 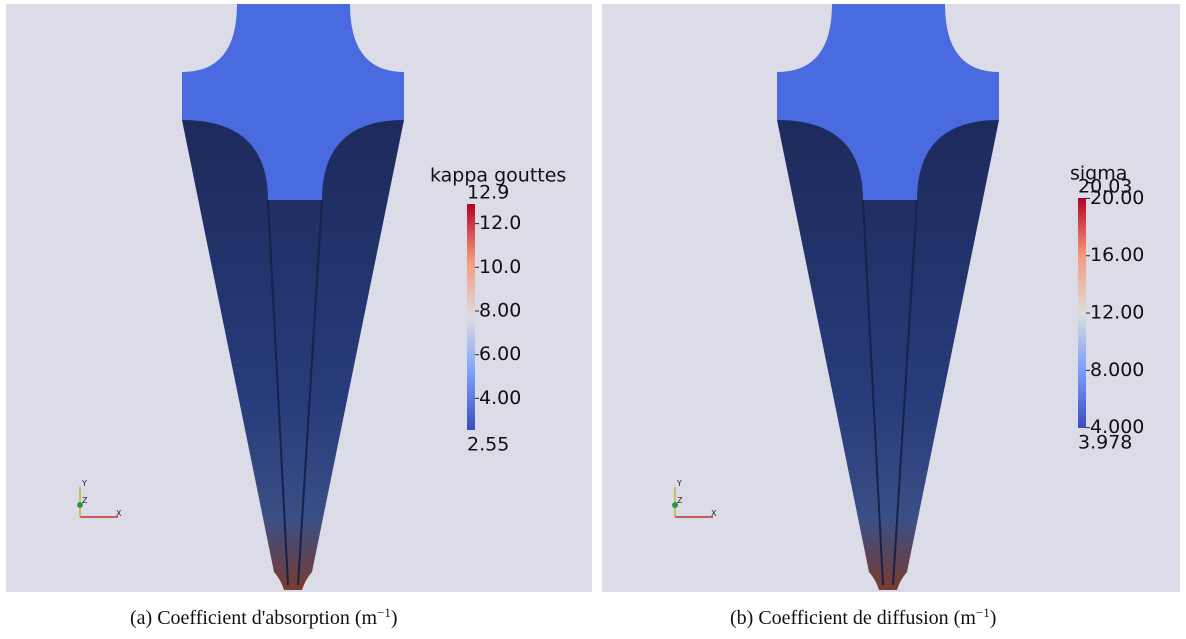 I want to click on colorbar-min: 3.978, so click(x=1105, y=443).